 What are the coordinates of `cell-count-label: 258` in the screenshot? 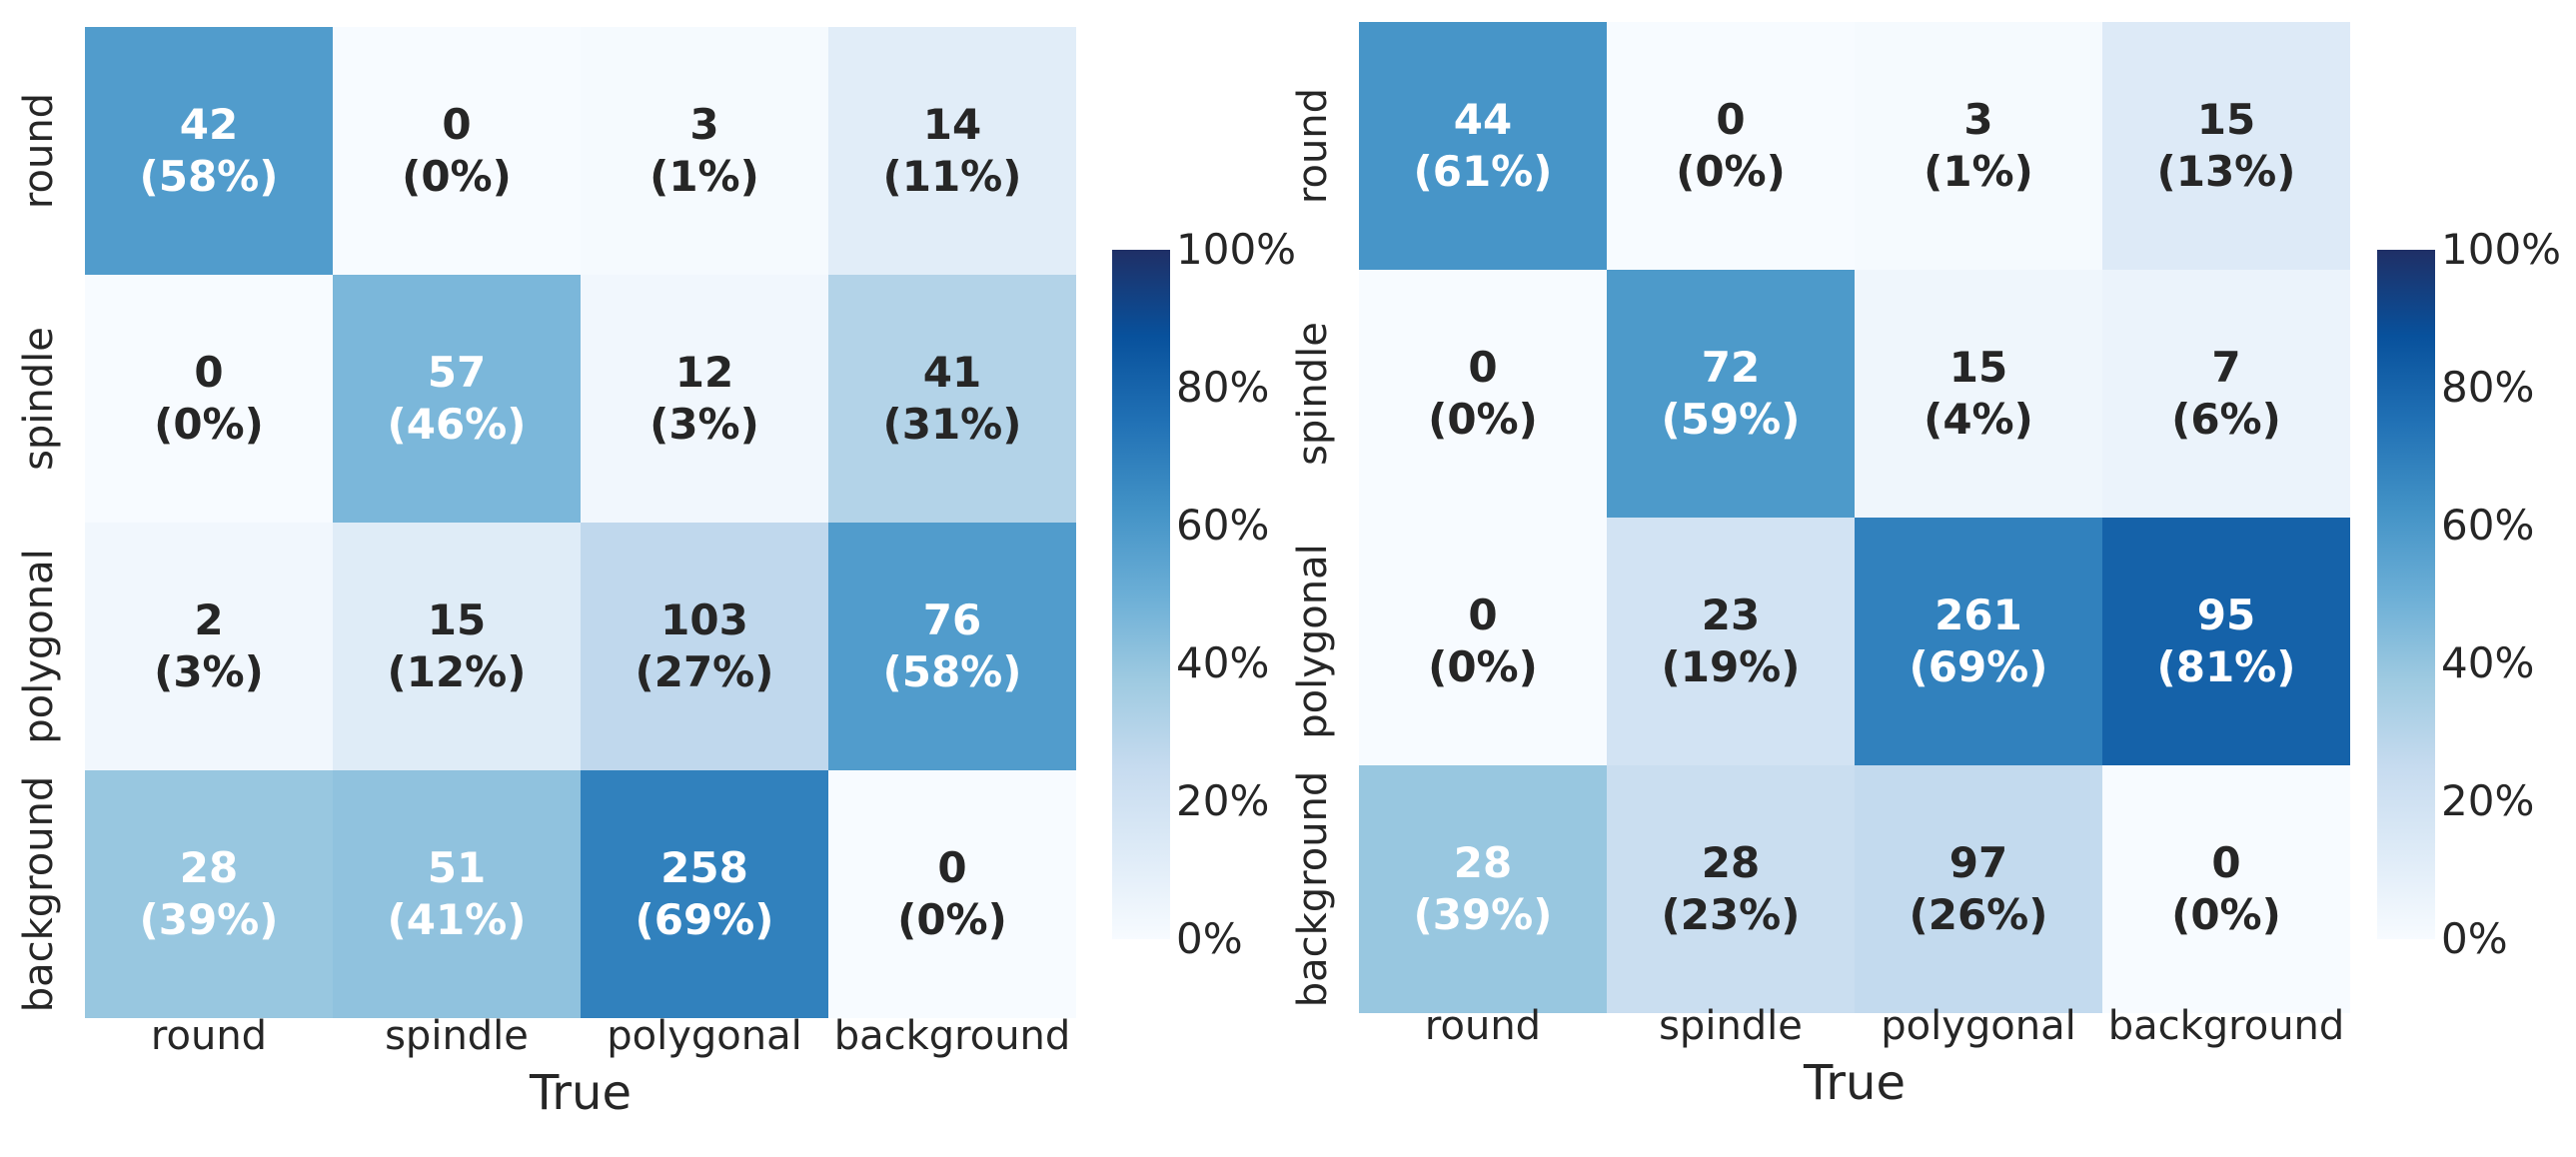 It's located at (704, 867).